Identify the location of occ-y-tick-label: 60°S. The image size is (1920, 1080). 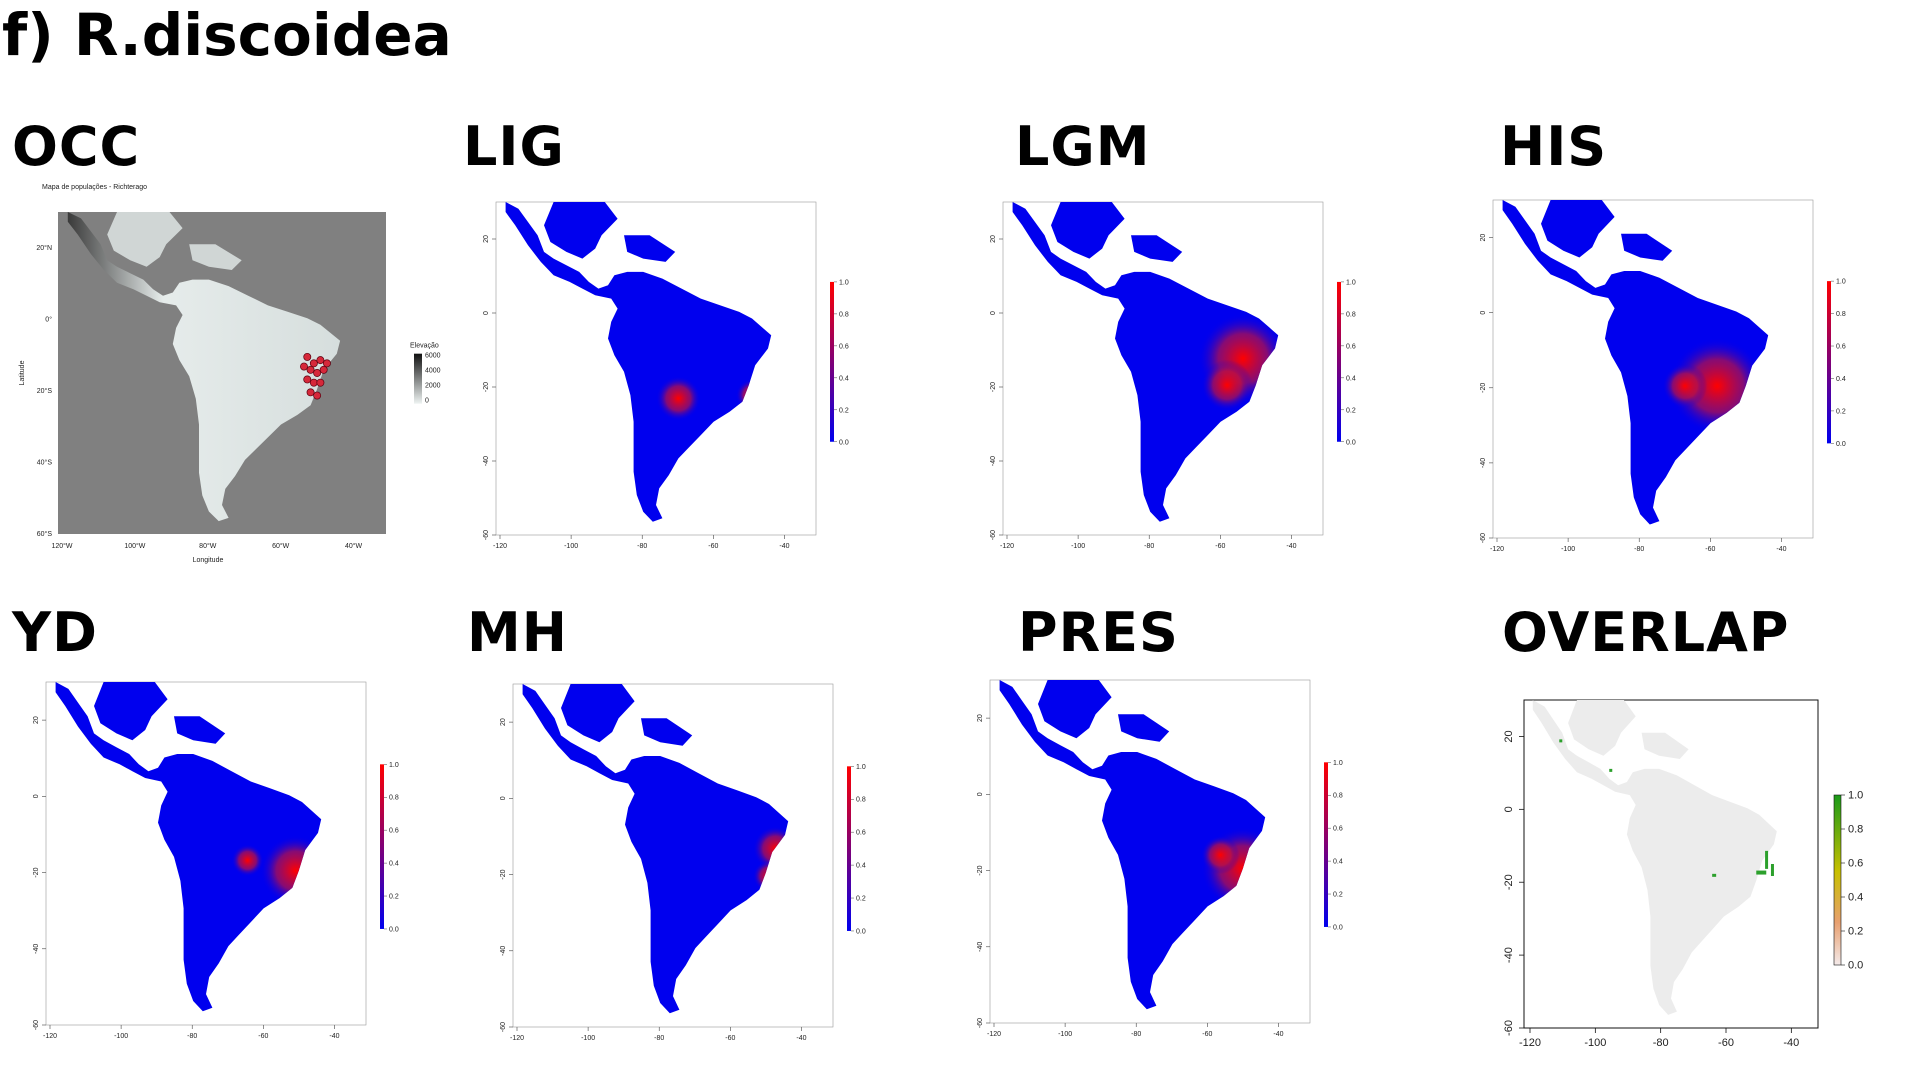
(45, 534).